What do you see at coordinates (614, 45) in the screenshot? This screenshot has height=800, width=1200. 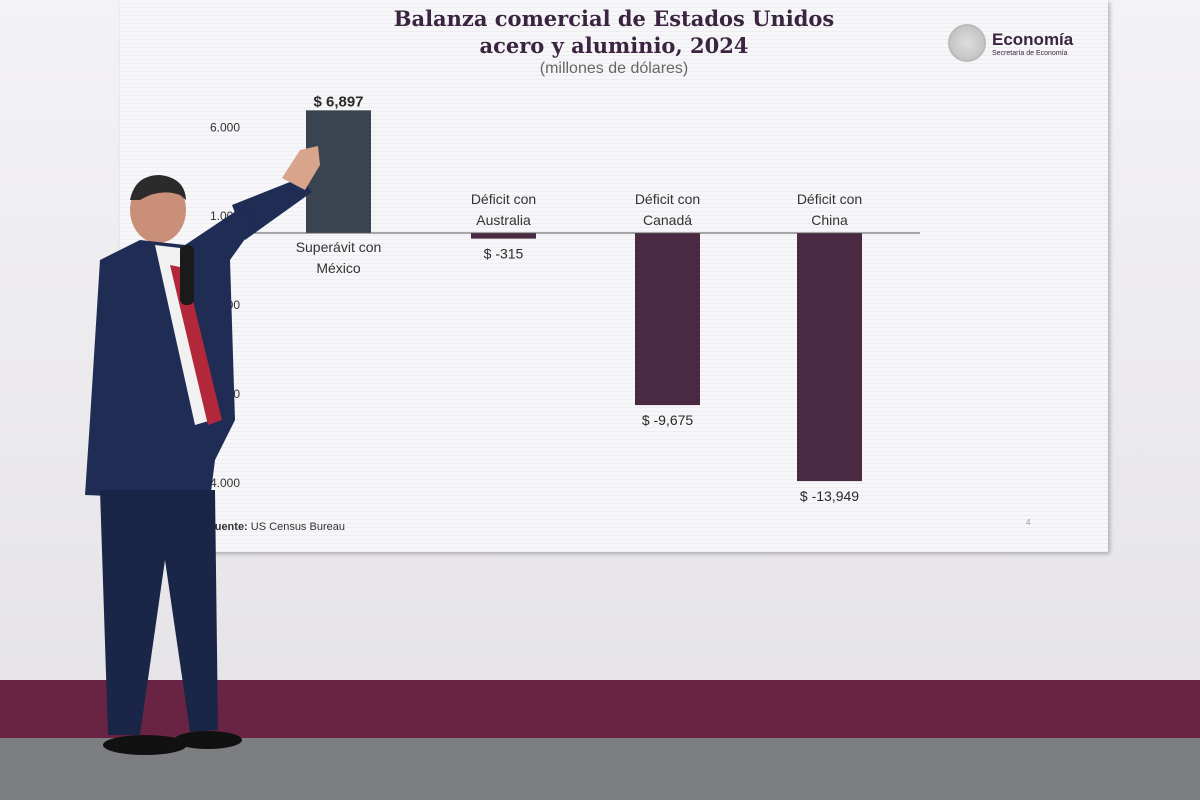 I see `chart-title-line-2: acero y aluminio, 2024` at bounding box center [614, 45].